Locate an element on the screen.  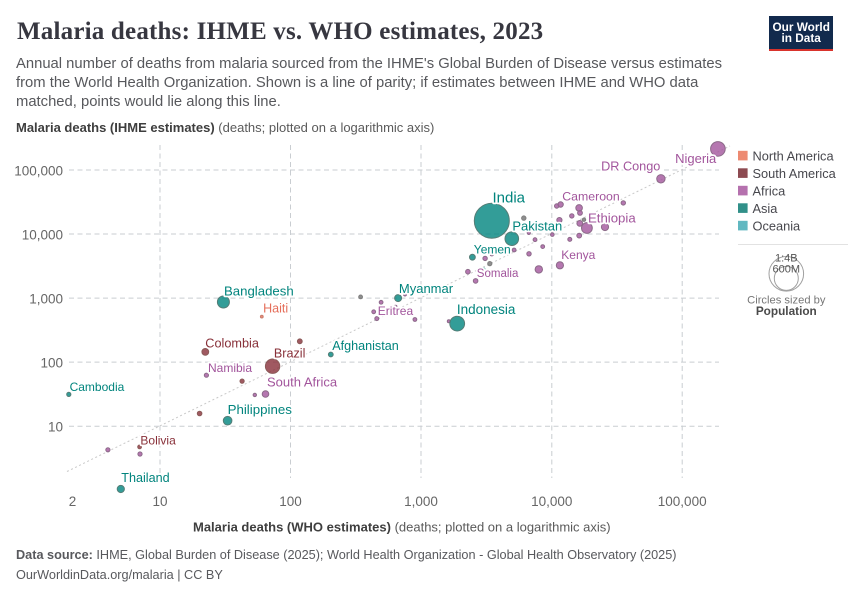
svg-text: 2 is located at coordinates (73, 501).